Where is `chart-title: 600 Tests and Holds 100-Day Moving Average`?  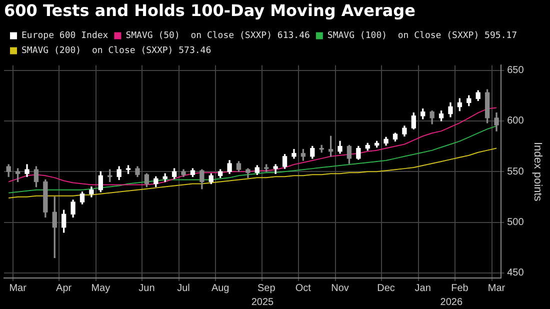
chart-title: 600 Tests and Holds 100-Day Moving Average is located at coordinates (210, 10).